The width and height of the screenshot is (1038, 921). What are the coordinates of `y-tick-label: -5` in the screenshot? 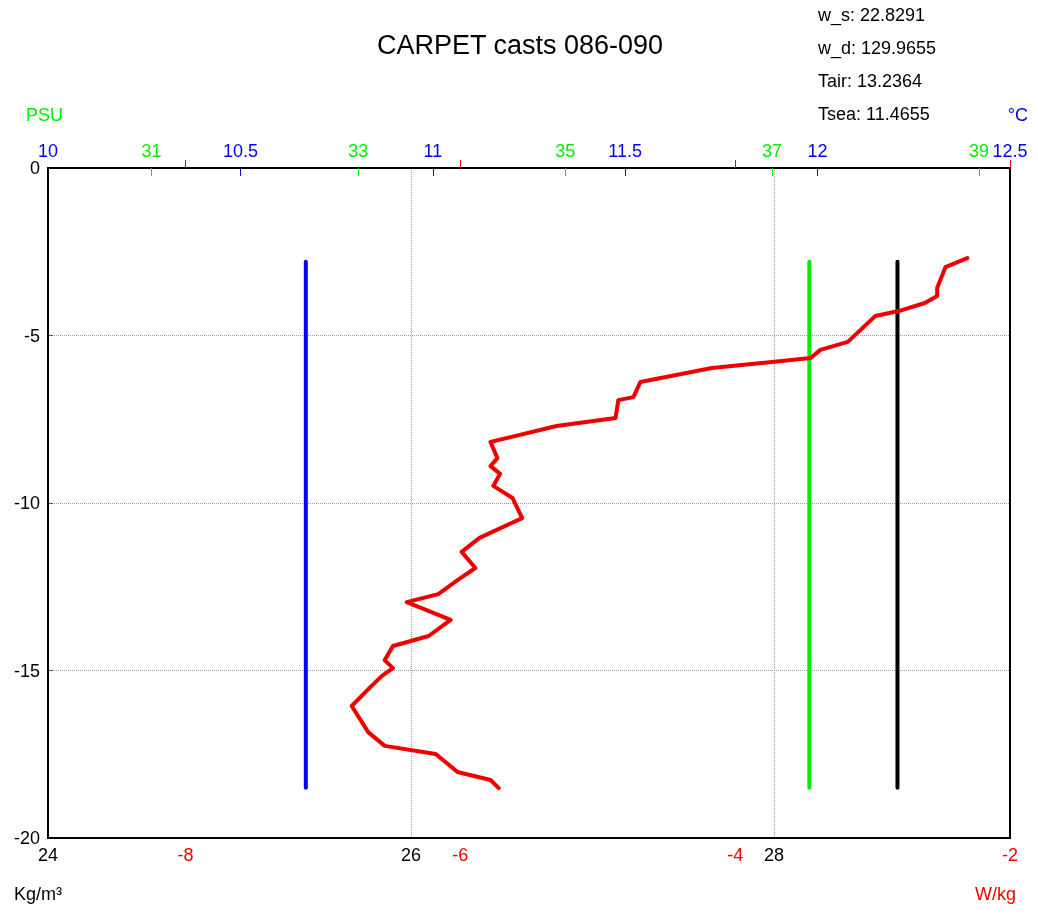 It's located at (31, 335).